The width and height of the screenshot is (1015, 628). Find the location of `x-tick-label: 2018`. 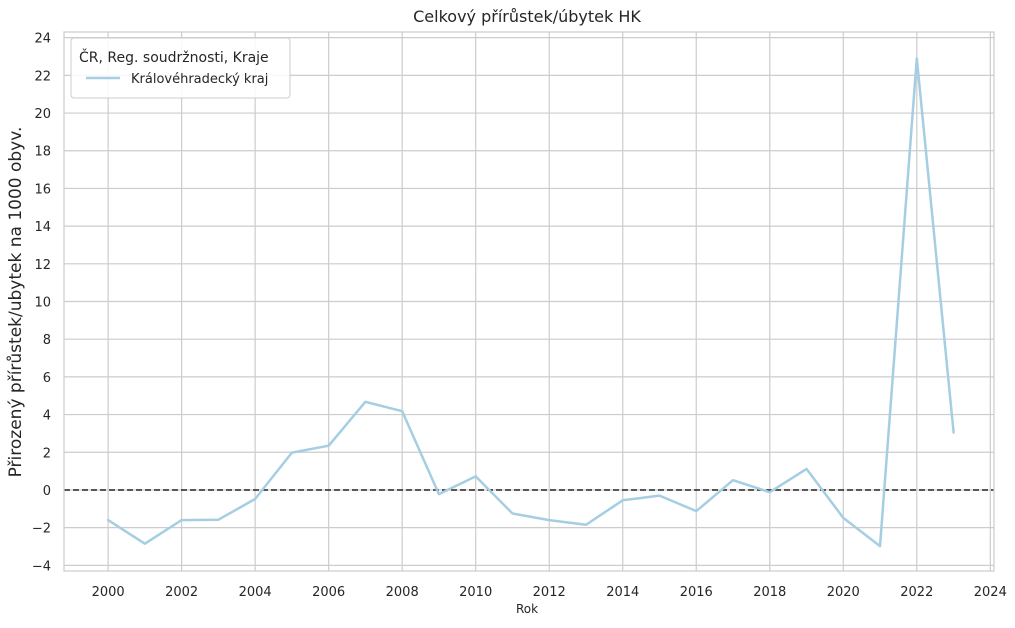

x-tick-label: 2018 is located at coordinates (769, 592).